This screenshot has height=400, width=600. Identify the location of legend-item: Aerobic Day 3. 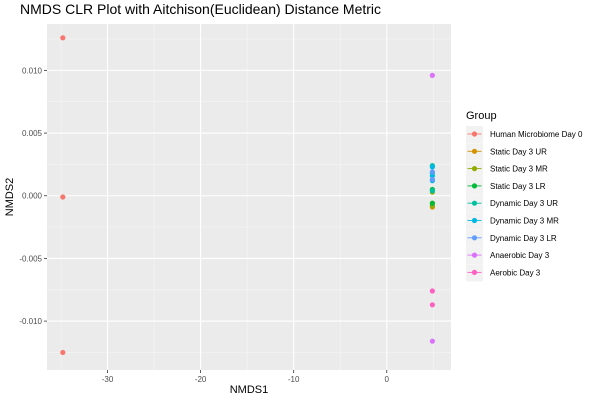
(503, 273).